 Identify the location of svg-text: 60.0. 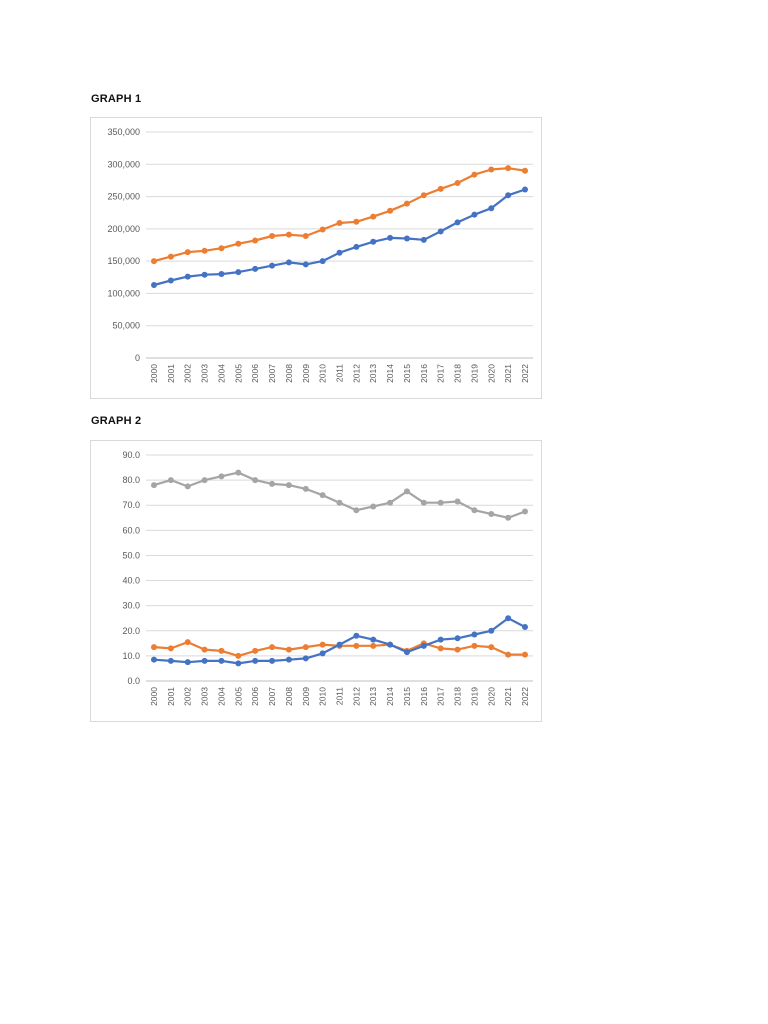
(131, 530).